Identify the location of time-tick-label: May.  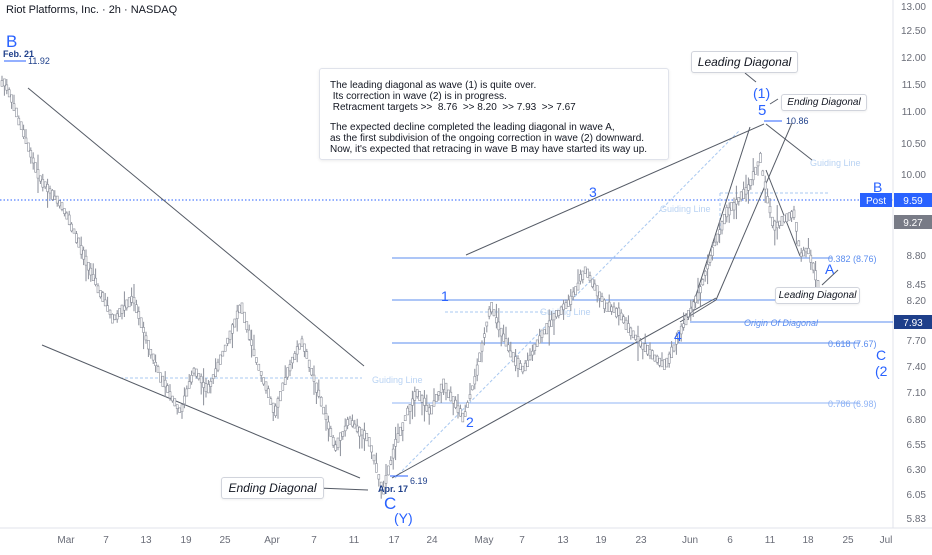
(484, 540).